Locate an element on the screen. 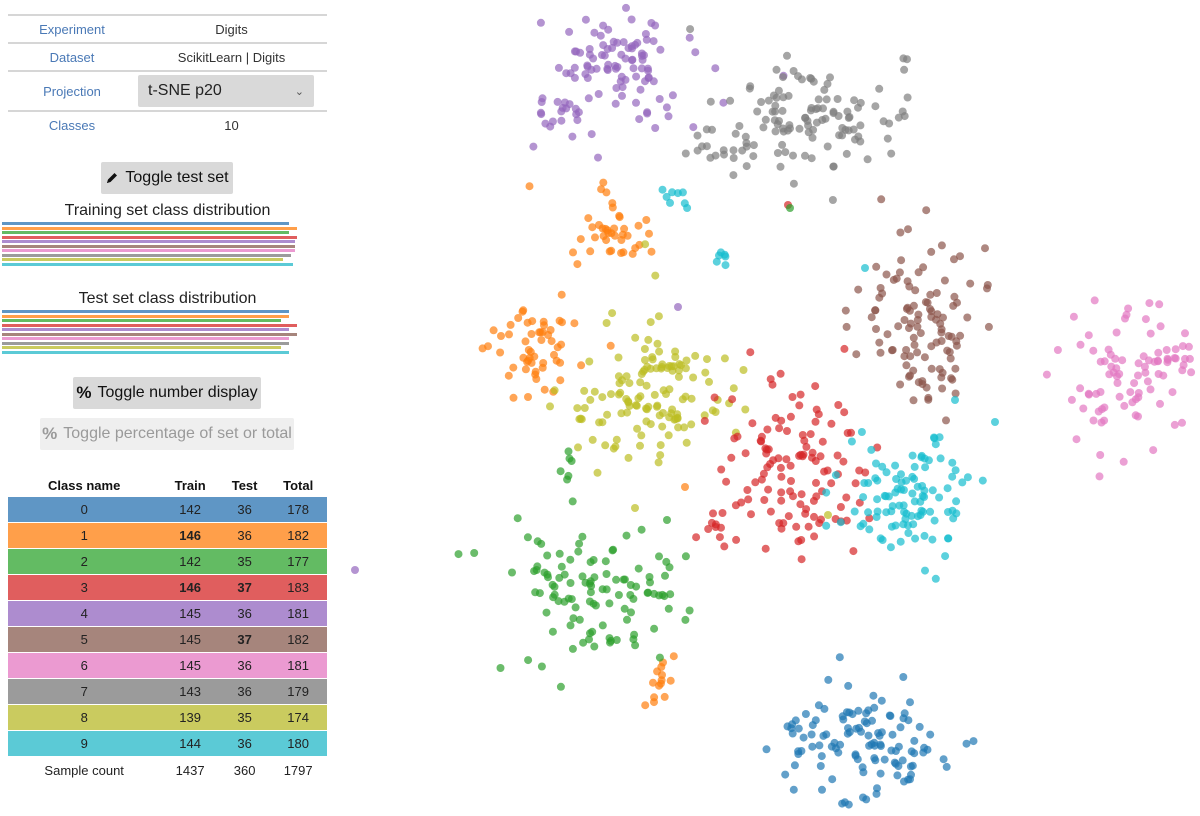 The height and width of the screenshot is (816, 1200). table-row: 6 145 36 181 is located at coordinates (167, 665).